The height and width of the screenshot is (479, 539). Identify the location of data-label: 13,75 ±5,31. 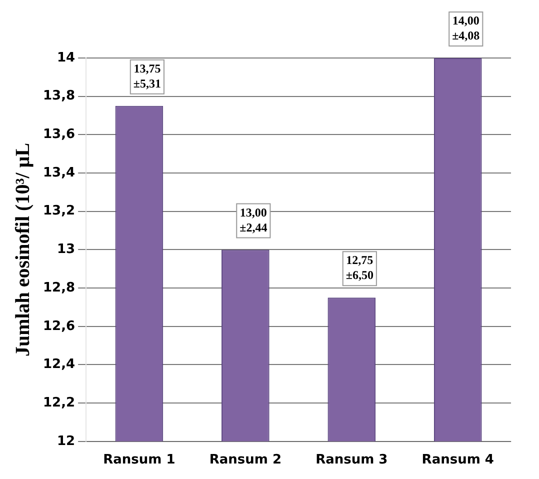
(147, 76).